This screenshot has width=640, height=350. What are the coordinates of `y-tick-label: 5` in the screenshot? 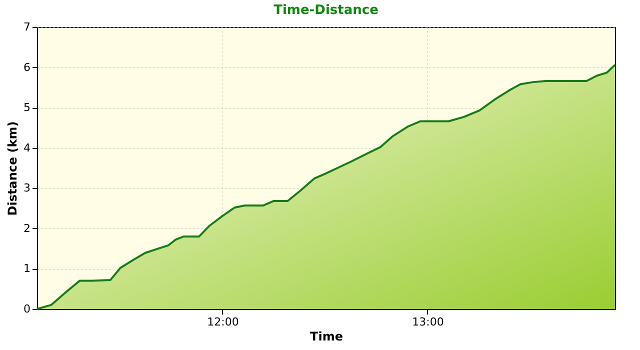 It's located at (27, 107).